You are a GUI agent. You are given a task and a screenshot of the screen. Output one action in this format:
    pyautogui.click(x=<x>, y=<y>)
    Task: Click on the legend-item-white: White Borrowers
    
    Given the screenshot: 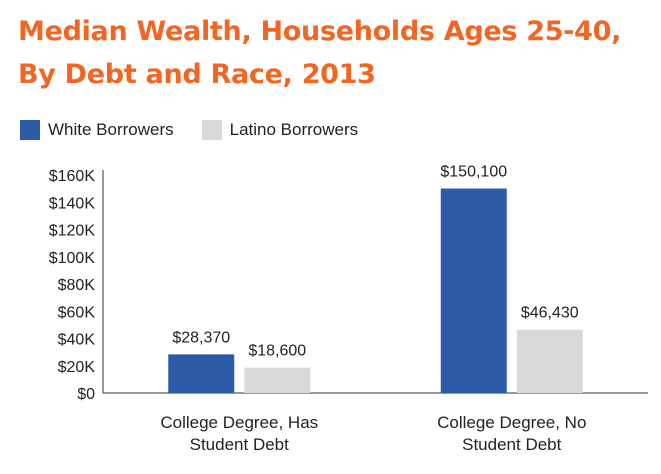 What is the action you would take?
    pyautogui.click(x=97, y=130)
    